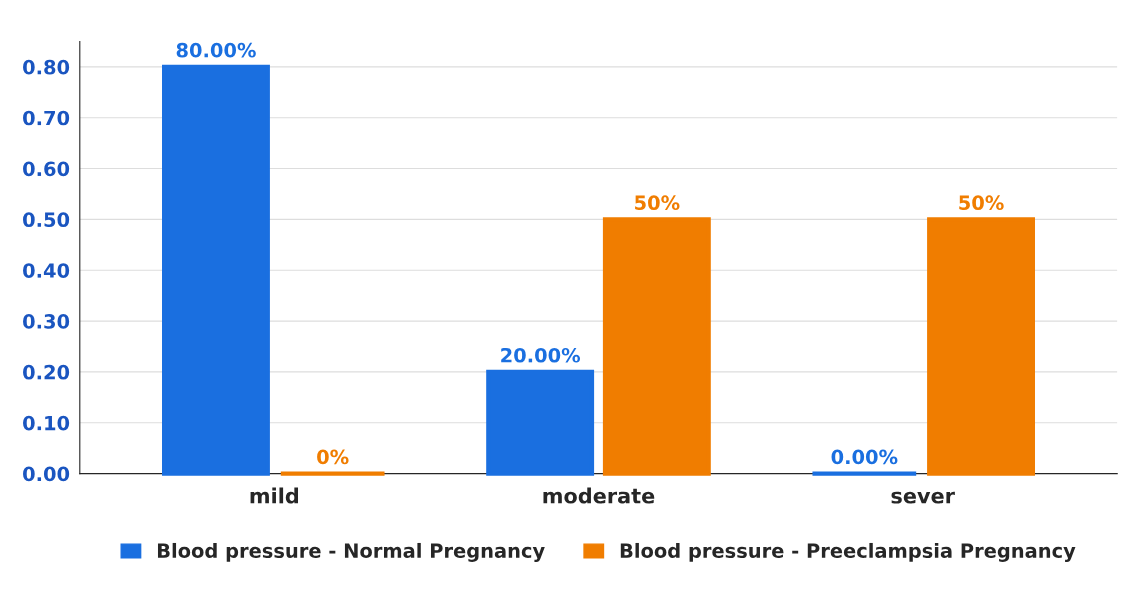 The width and height of the screenshot is (1140, 592). I want to click on y-tick-label: 0.10, so click(46, 423).